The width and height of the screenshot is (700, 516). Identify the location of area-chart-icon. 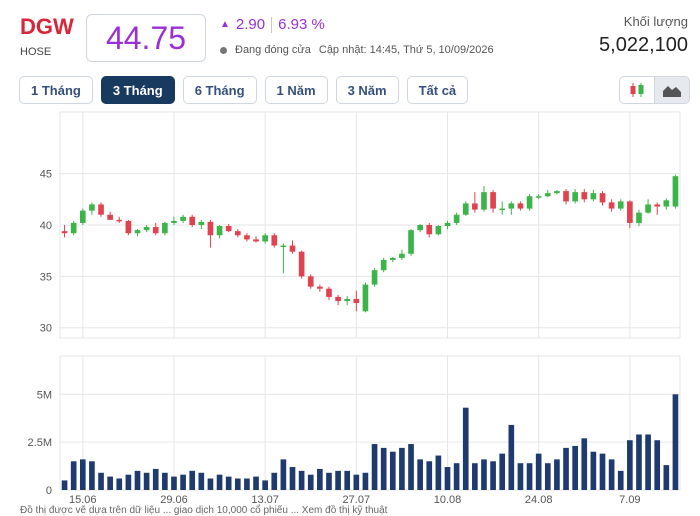
(672, 91).